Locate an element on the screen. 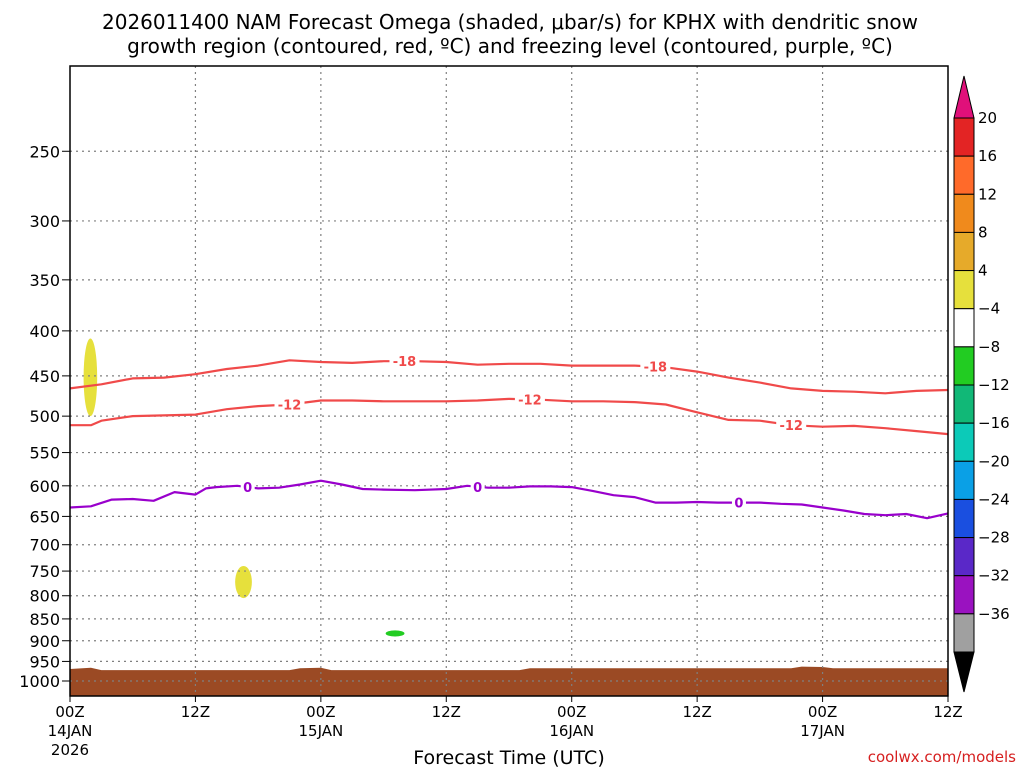 This screenshot has height=768, width=1024. colorbar-label-8: −16 is located at coordinates (994, 423).